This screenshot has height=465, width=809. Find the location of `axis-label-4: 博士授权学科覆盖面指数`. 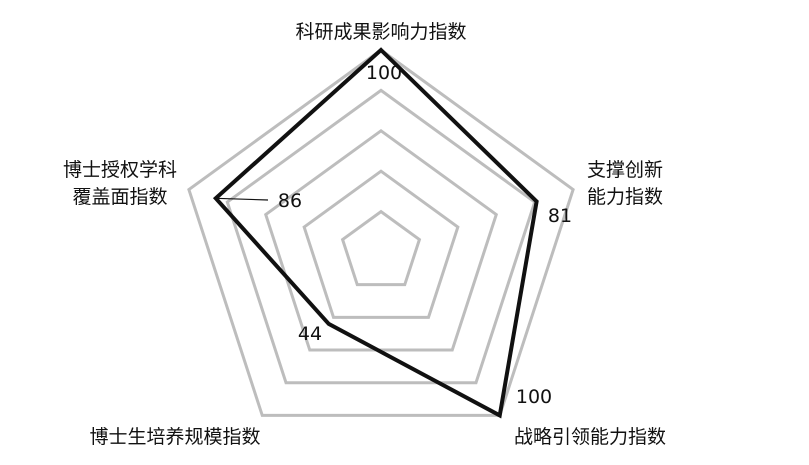

axis-label-4: 博士授权学科覆盖面指数 is located at coordinates (120, 183).